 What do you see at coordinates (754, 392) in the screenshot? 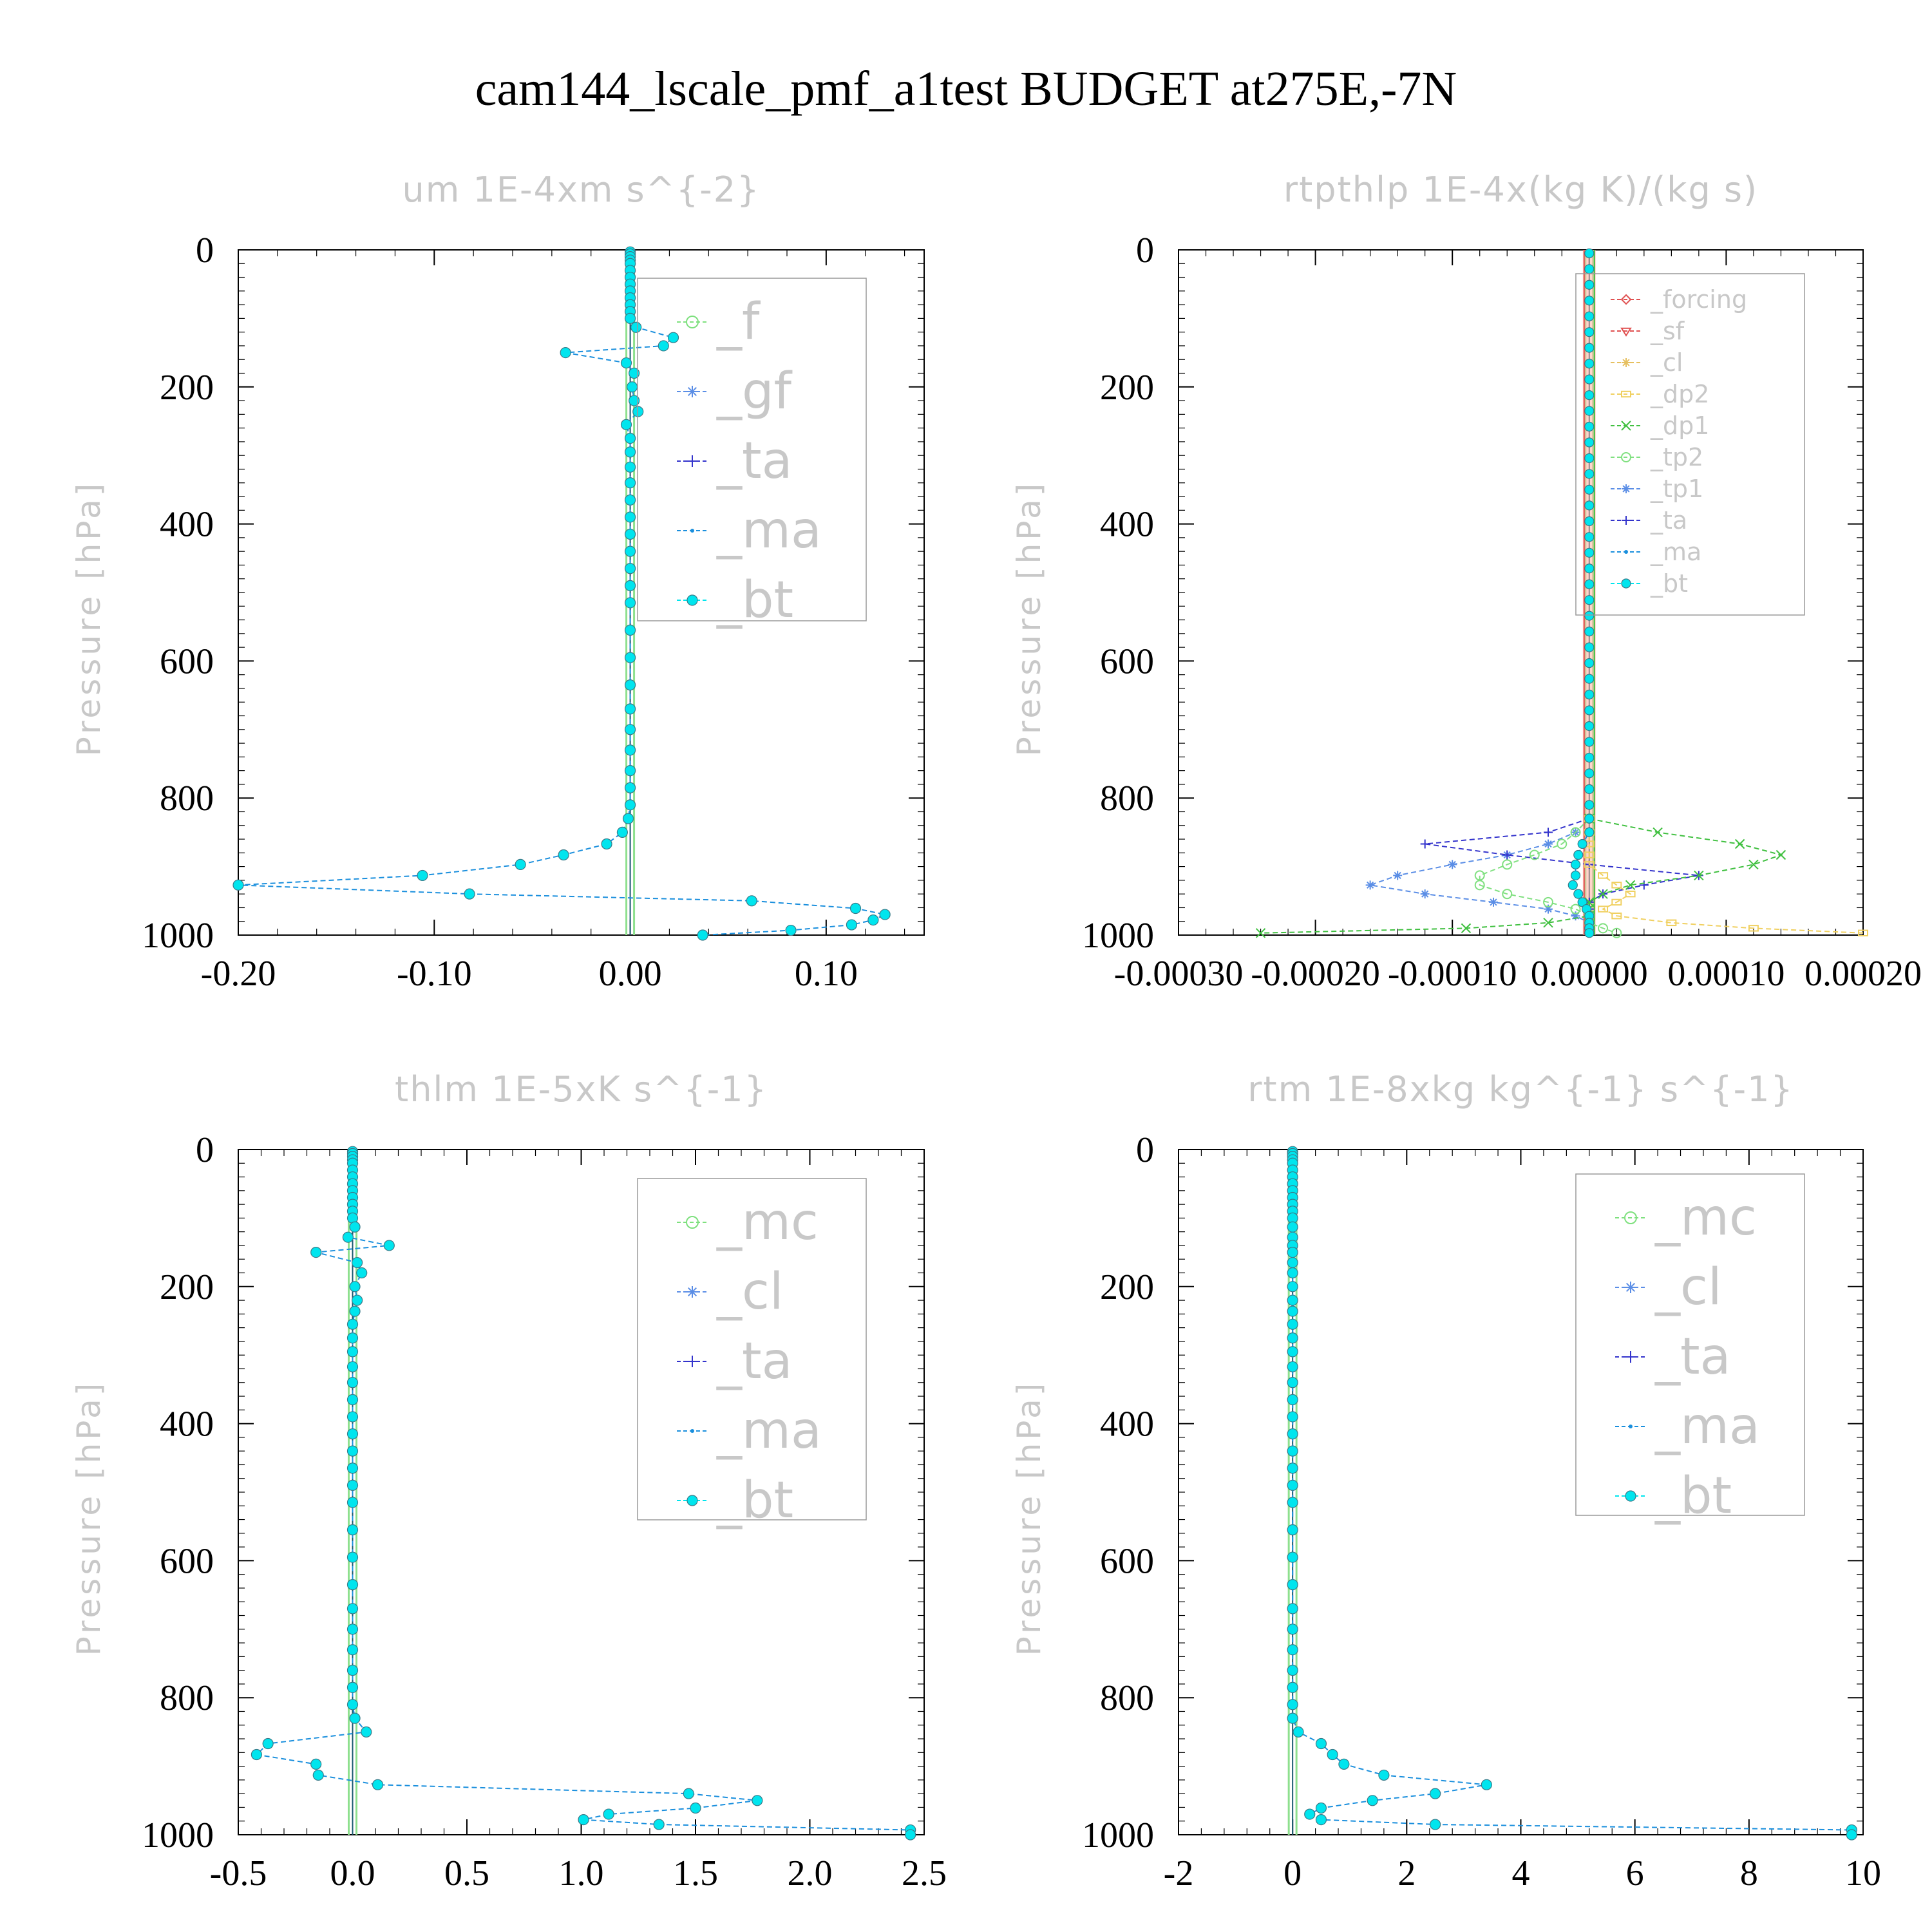
I see `legend-label: _gf` at bounding box center [754, 392].